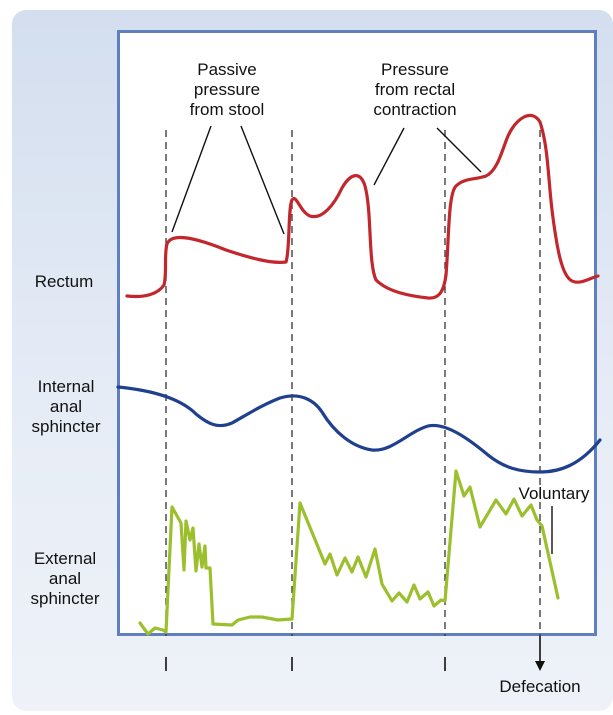 This screenshot has width=613, height=715. I want to click on rectal-callout-left, so click(389, 156).